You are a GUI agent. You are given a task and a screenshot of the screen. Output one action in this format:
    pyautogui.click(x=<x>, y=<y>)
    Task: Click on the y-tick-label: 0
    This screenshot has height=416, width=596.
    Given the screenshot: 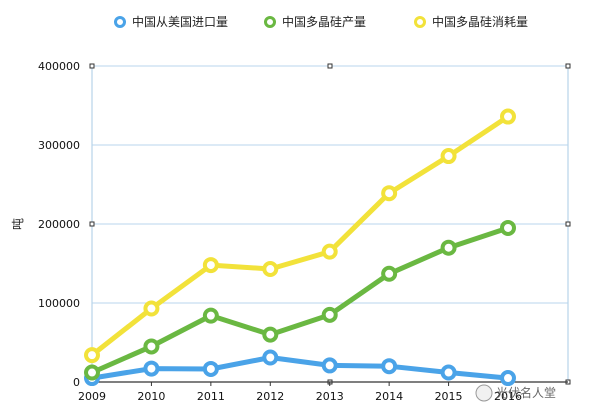 What is the action you would take?
    pyautogui.click(x=76, y=382)
    